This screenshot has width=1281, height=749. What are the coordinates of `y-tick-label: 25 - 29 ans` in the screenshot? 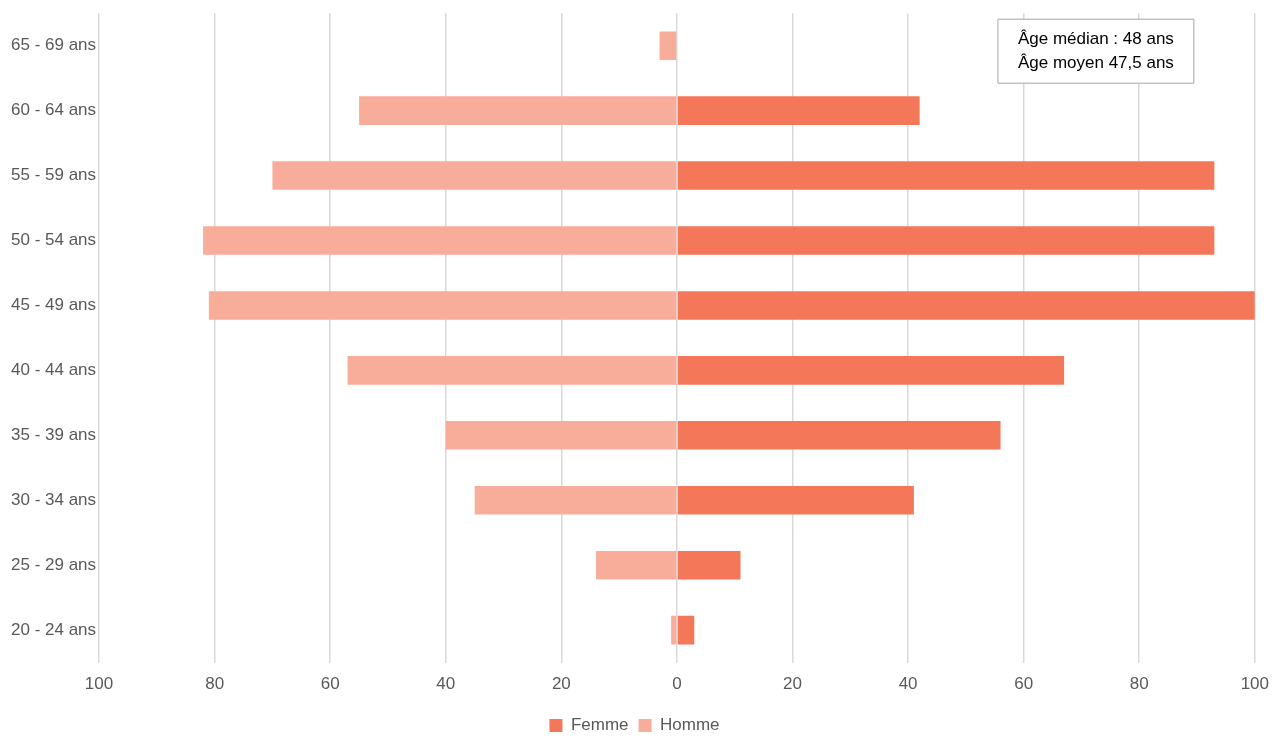 It's located at (54, 564).